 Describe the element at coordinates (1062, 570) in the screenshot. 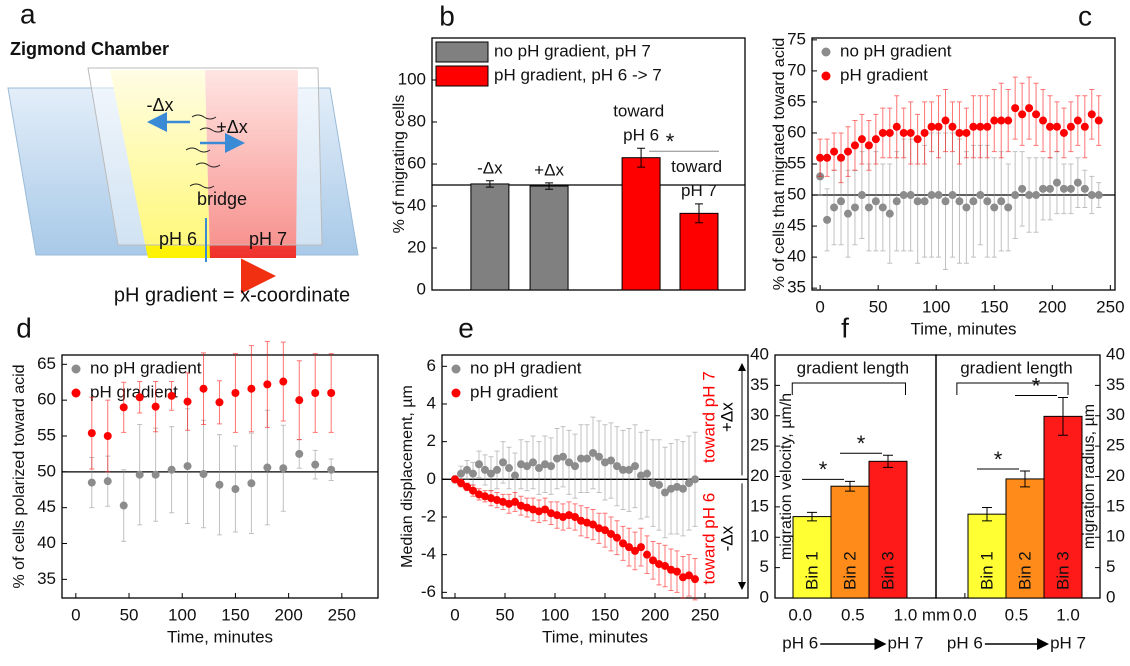

I see `bar-label: Bin 3` at that location.